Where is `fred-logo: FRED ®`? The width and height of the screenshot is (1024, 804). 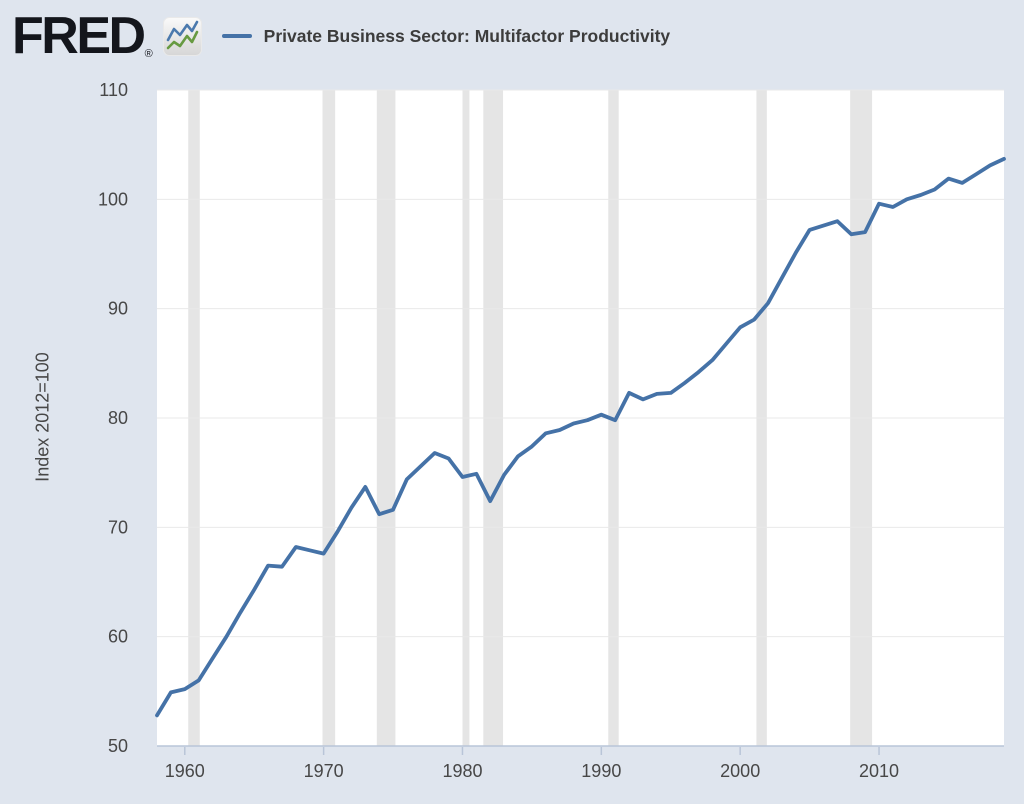
fred-logo: FRED ® is located at coordinates (82, 36).